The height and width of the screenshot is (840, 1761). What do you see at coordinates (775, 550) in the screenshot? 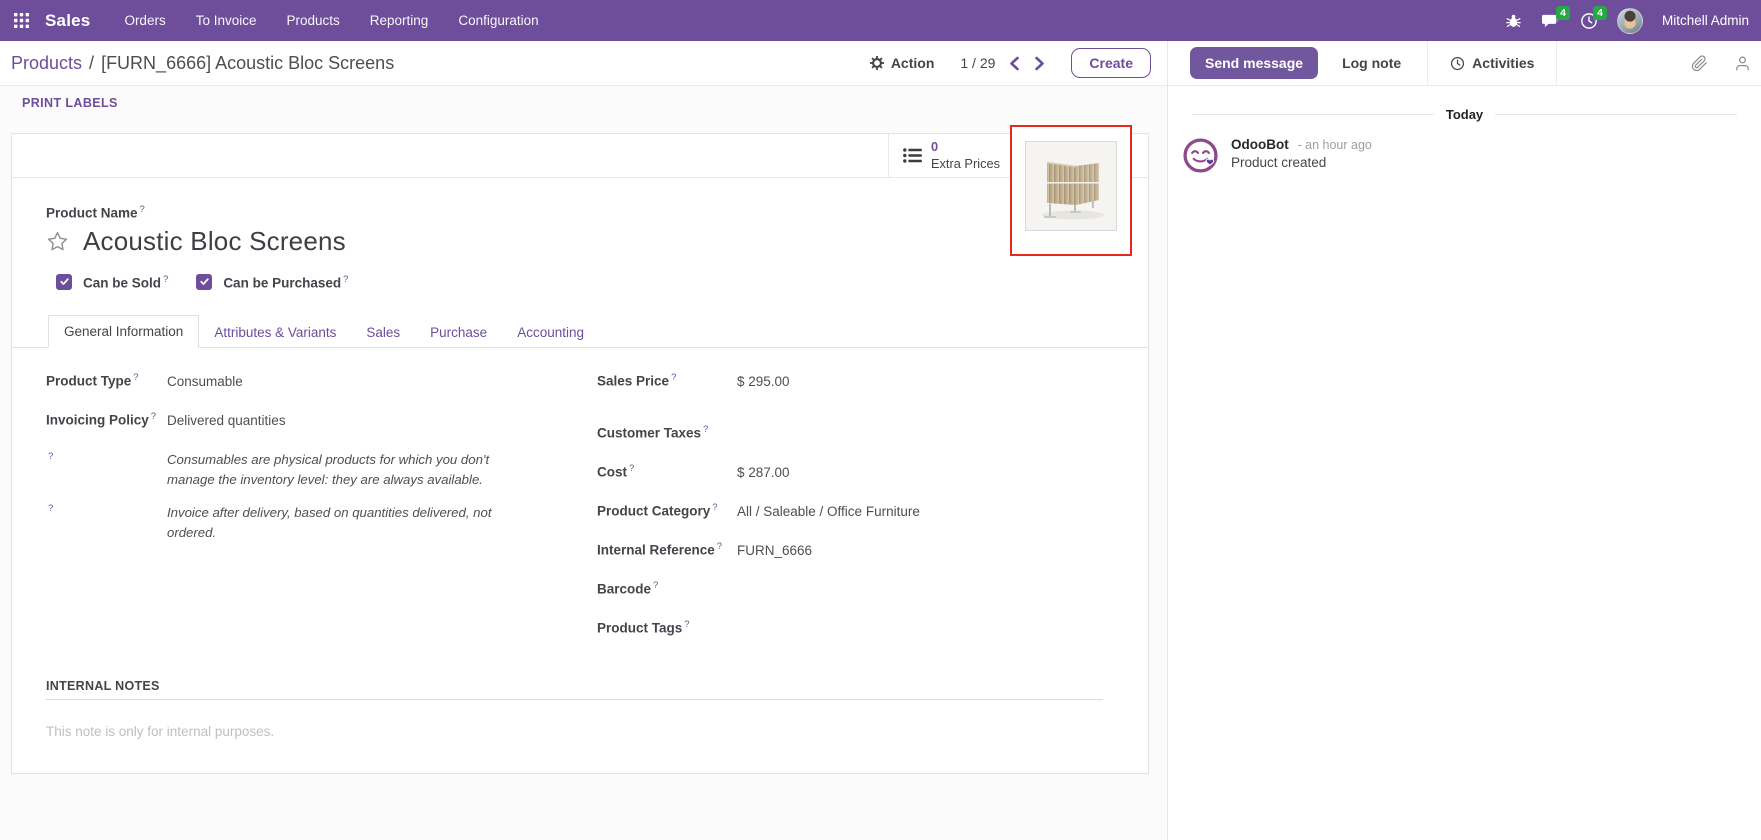
I see `internal-reference-value: FURN_6666` at bounding box center [775, 550].